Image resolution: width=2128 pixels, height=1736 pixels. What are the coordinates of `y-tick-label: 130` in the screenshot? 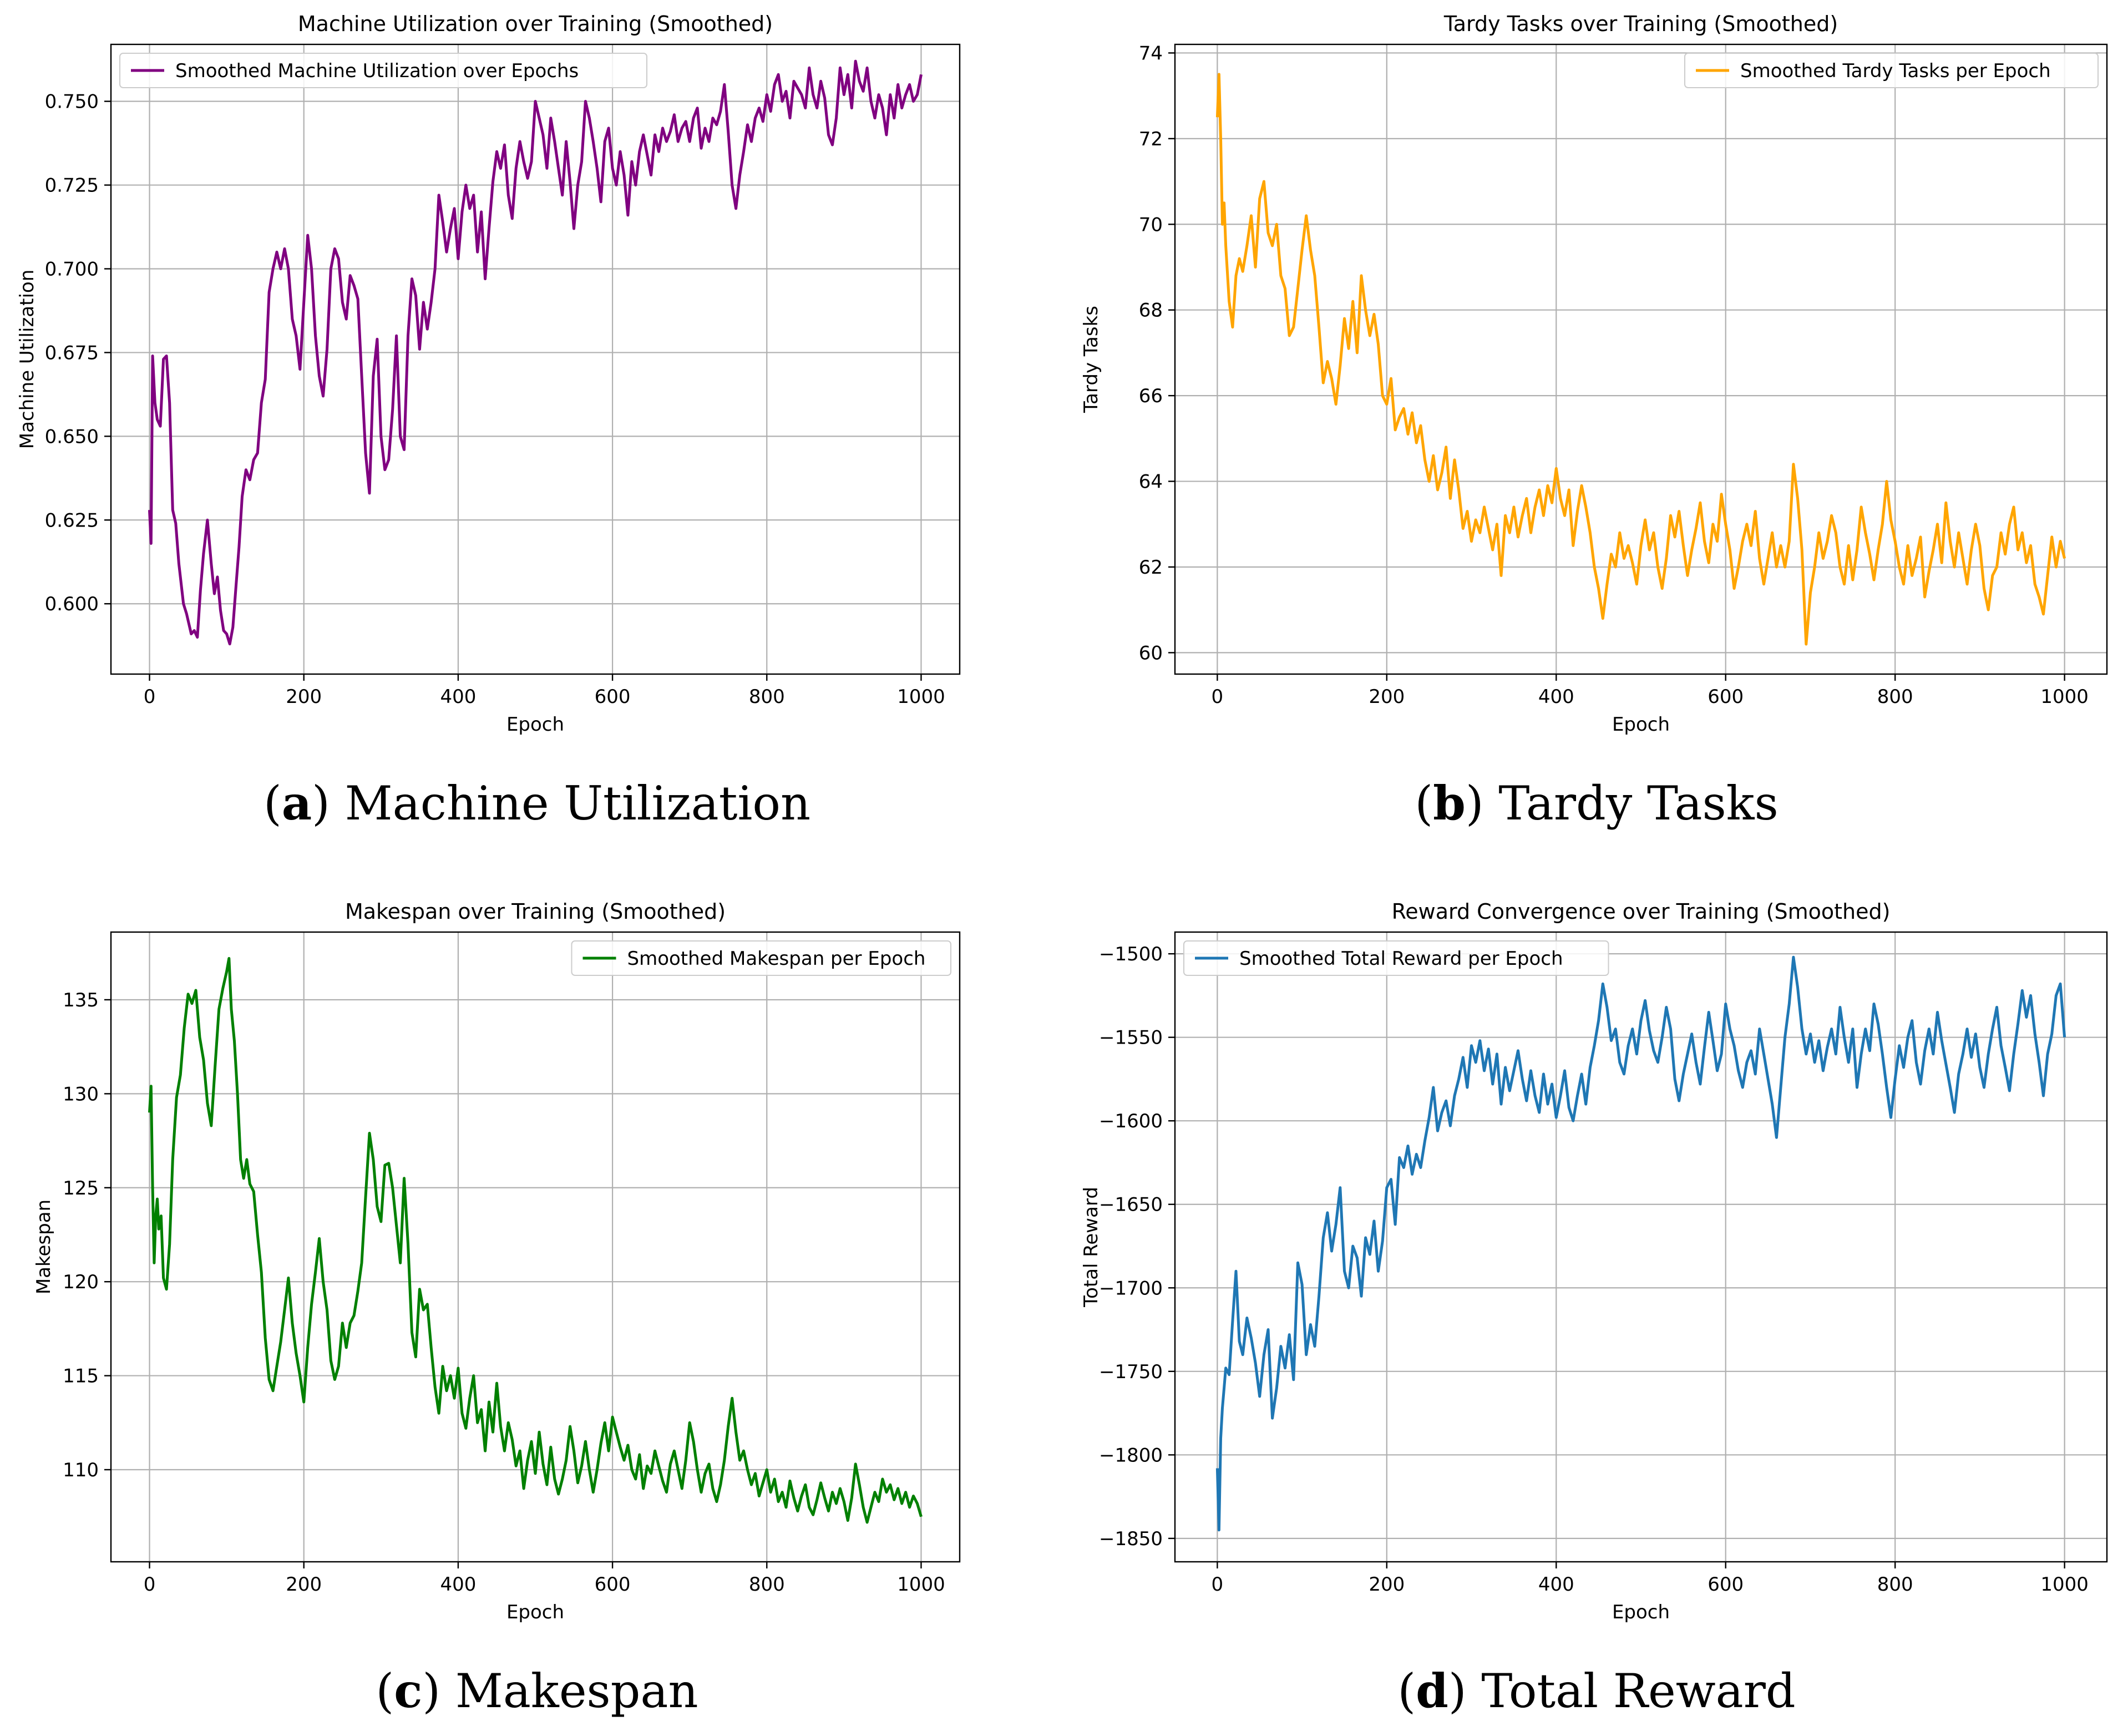 It's located at (81, 1094).